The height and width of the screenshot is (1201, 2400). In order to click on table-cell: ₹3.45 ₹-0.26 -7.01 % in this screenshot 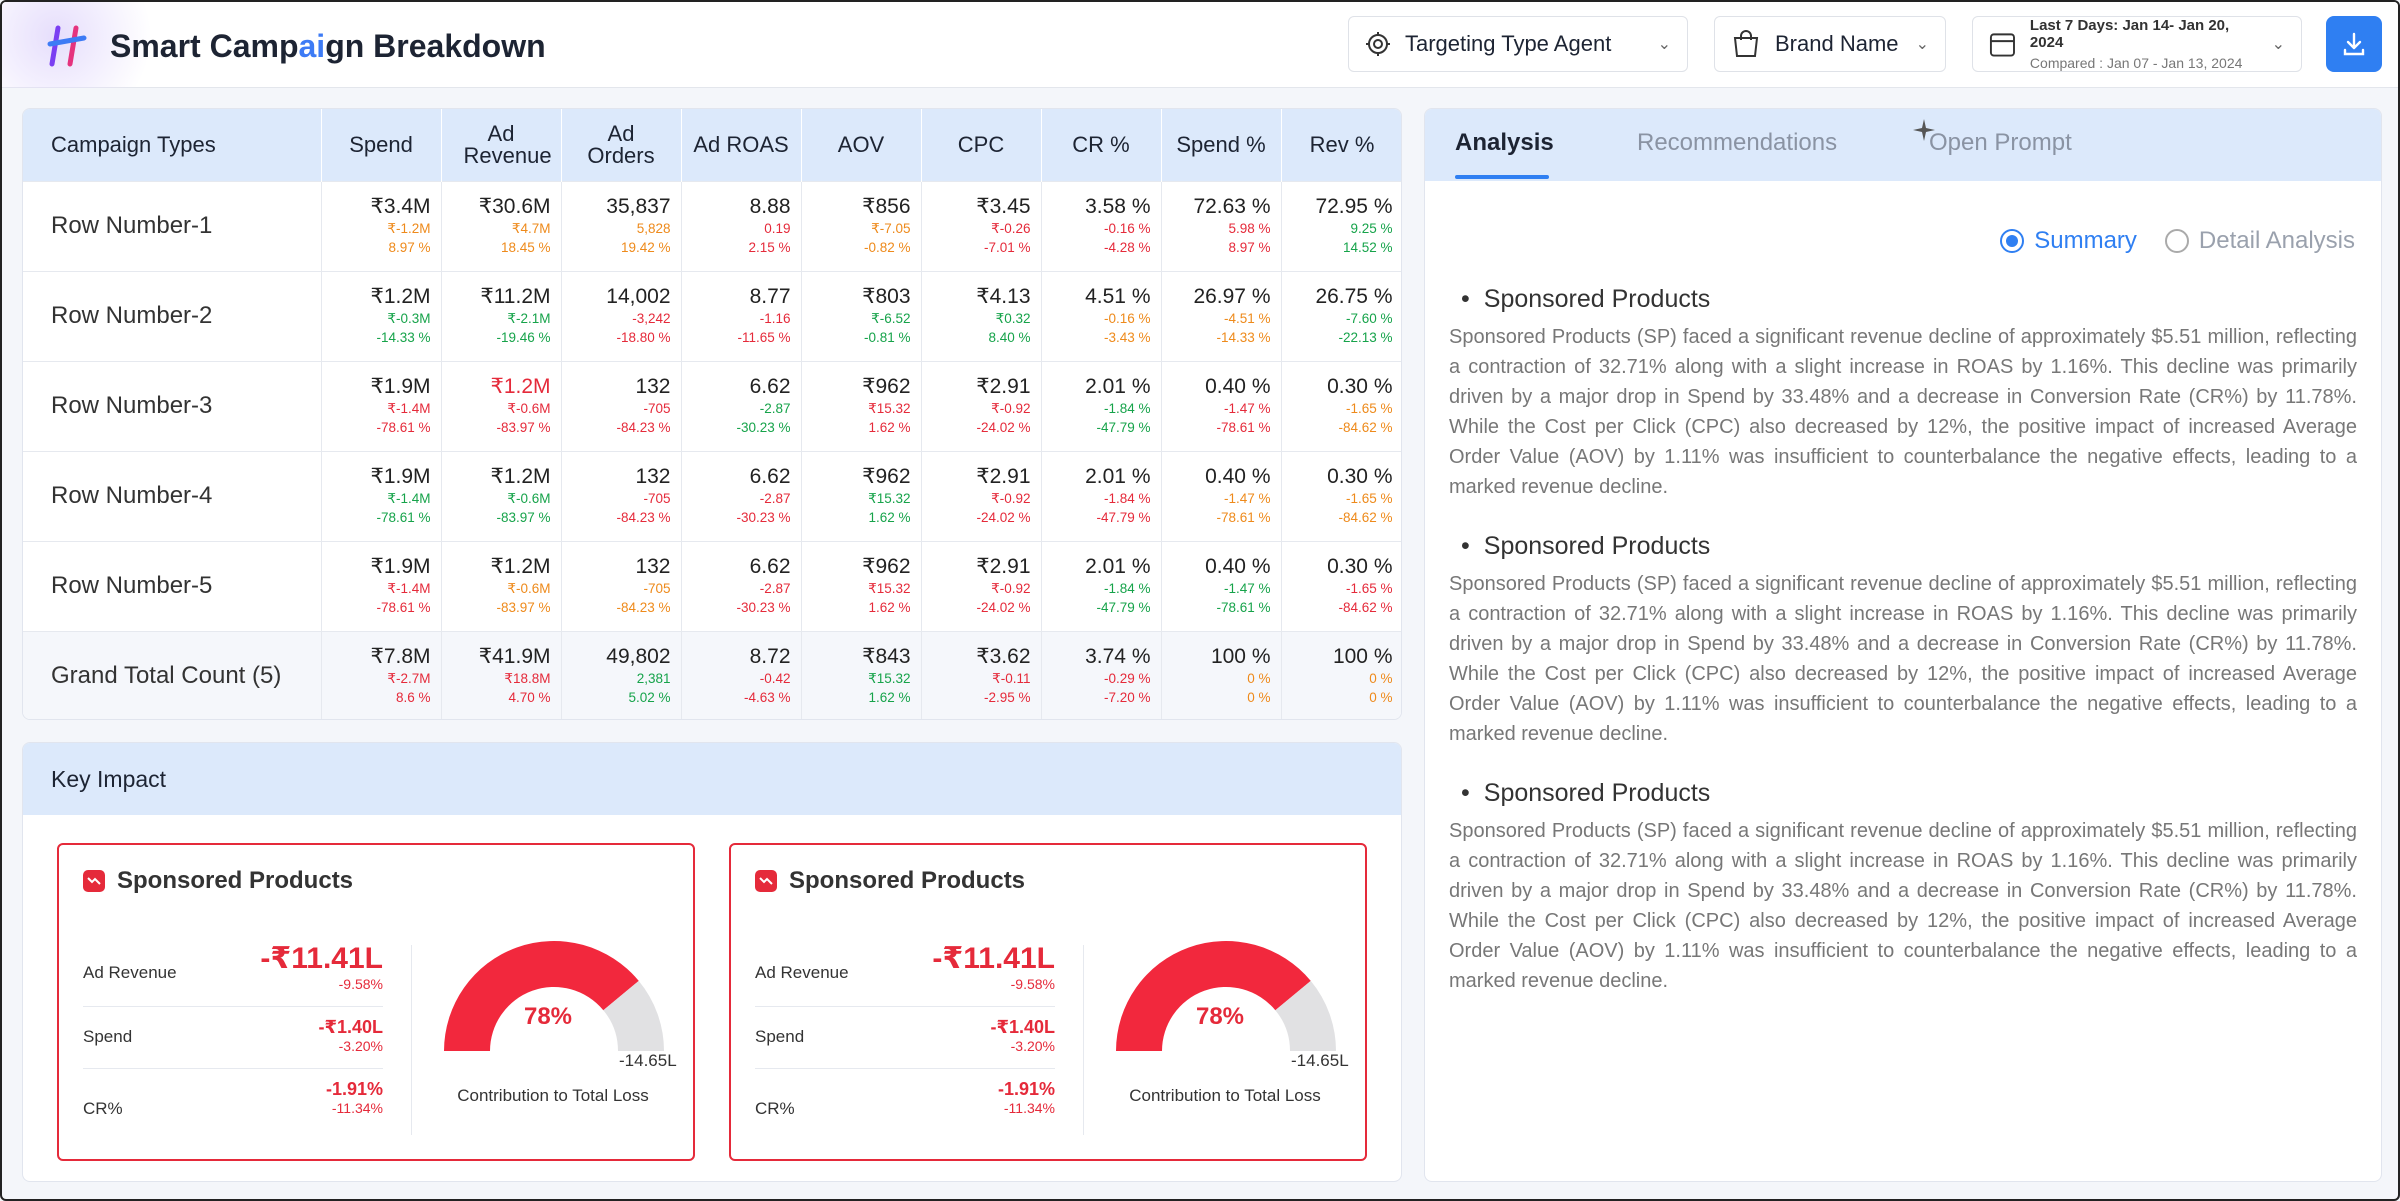, I will do `click(981, 225)`.